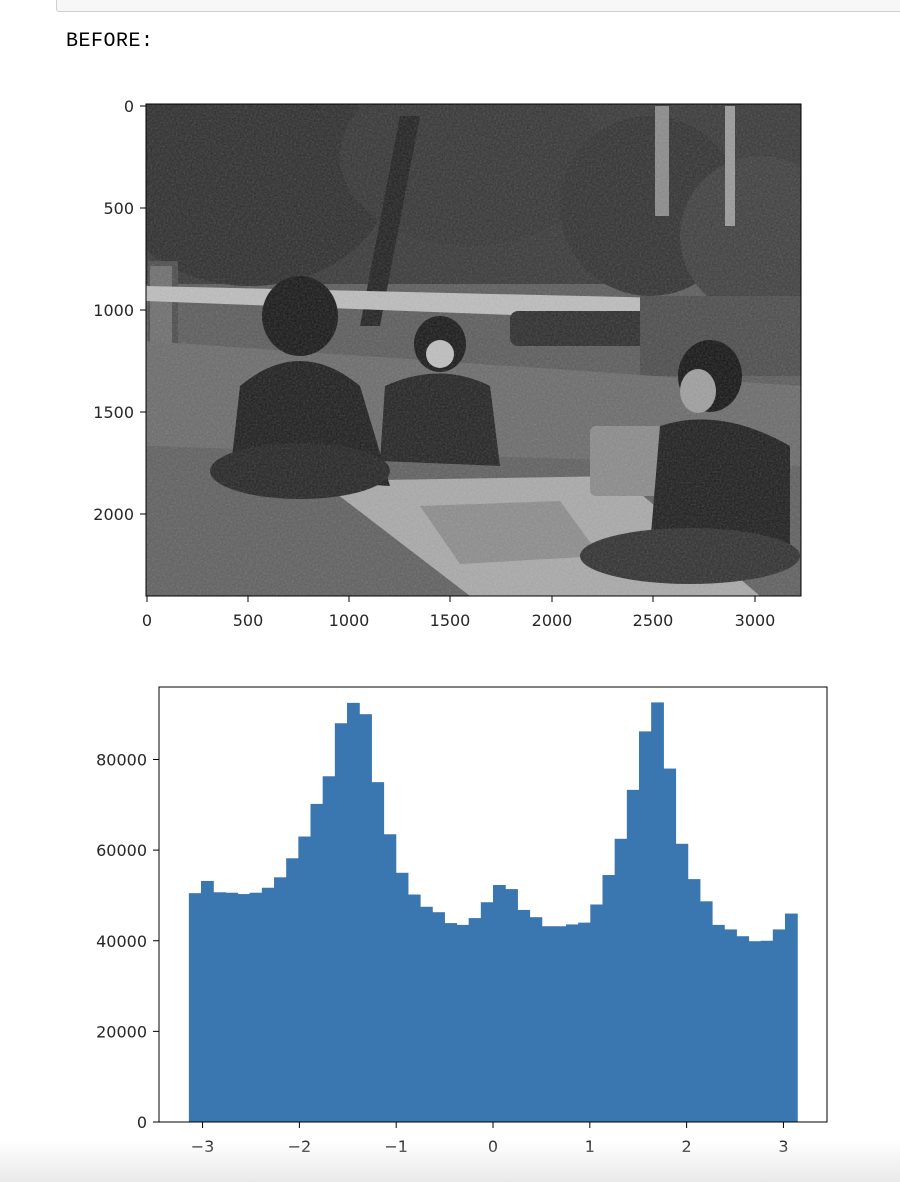  Describe the element at coordinates (118, 208) in the screenshot. I see `image-y-tick-label: 500` at that location.